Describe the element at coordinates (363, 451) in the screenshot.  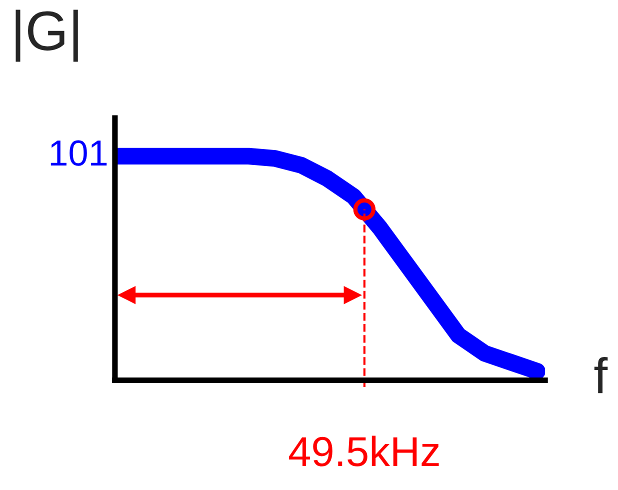
I see `text: 49.5kHz` at that location.